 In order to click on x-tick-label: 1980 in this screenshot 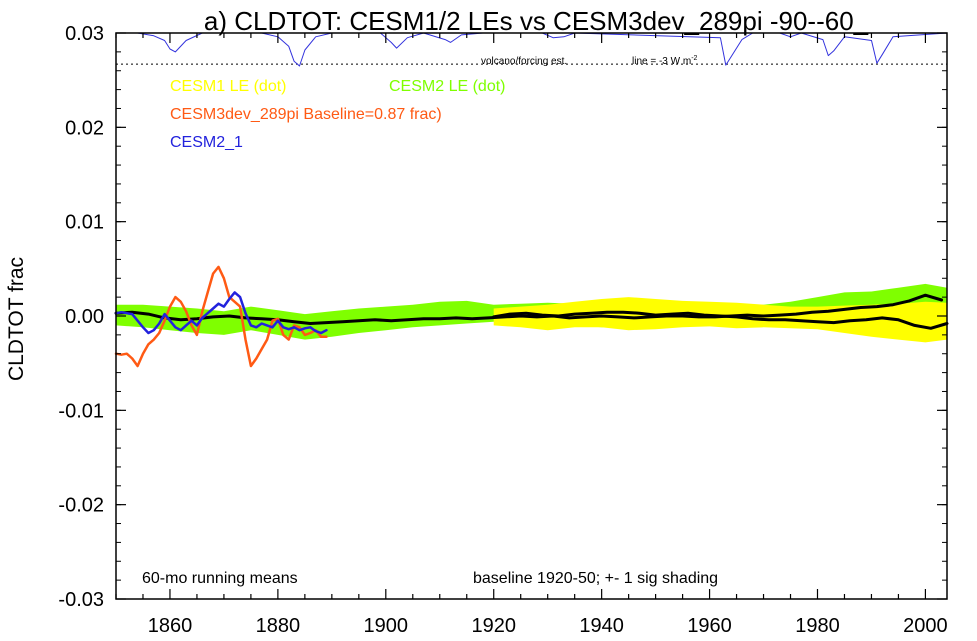, I will do `click(817, 626)`.